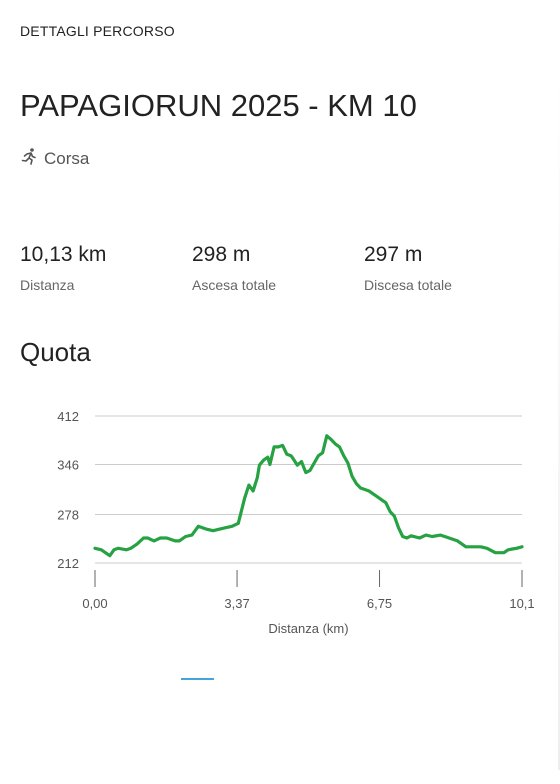 This screenshot has height=784, width=560. Describe the element at coordinates (68, 563) in the screenshot. I see `y-tick-label: 212` at that location.